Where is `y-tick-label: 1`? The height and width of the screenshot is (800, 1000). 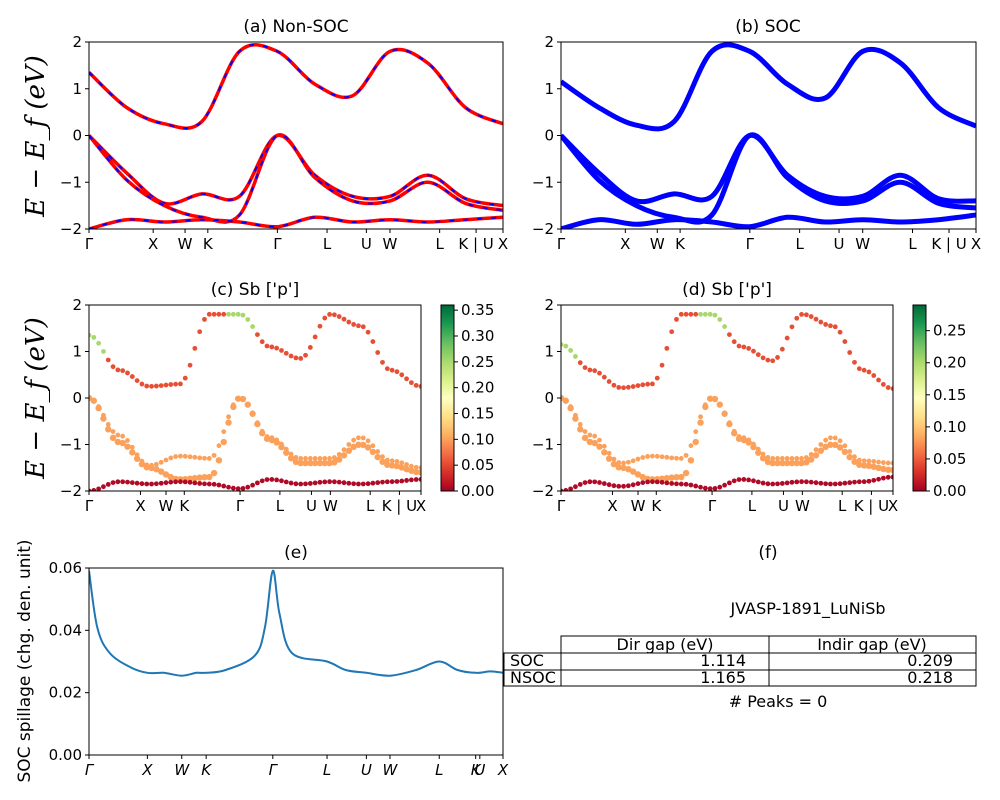 y-tick-label: 1 is located at coordinates (77, 89).